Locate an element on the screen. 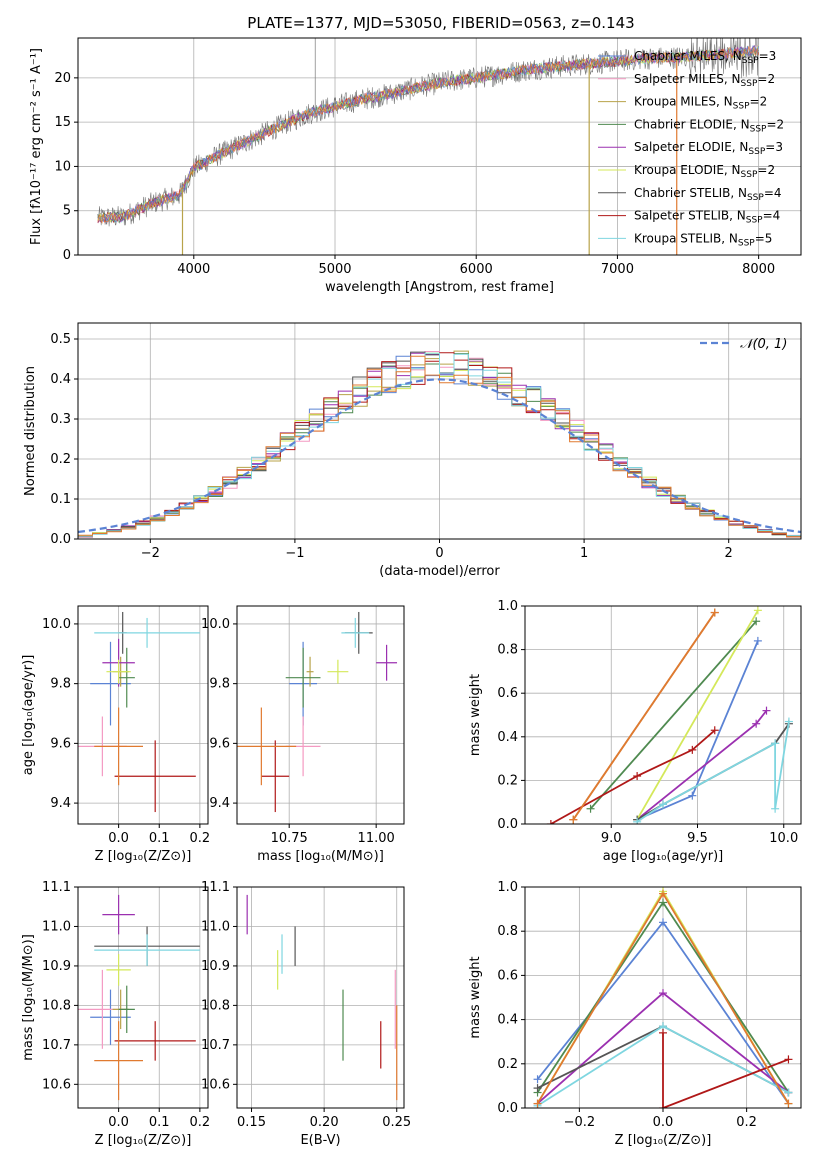  y-tick-label: 11.1 is located at coordinates (56, 887).